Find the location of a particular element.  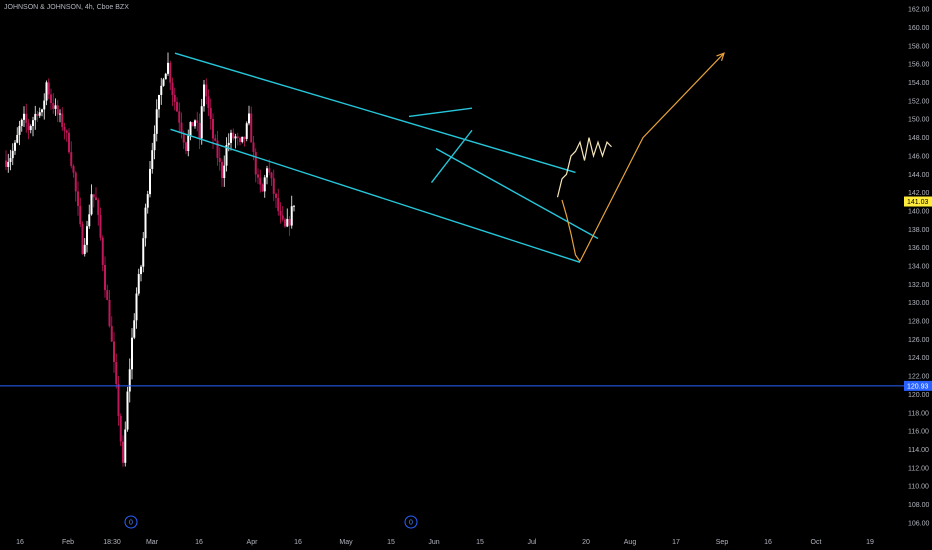

x-tick-label: 18:30 is located at coordinates (112, 542).